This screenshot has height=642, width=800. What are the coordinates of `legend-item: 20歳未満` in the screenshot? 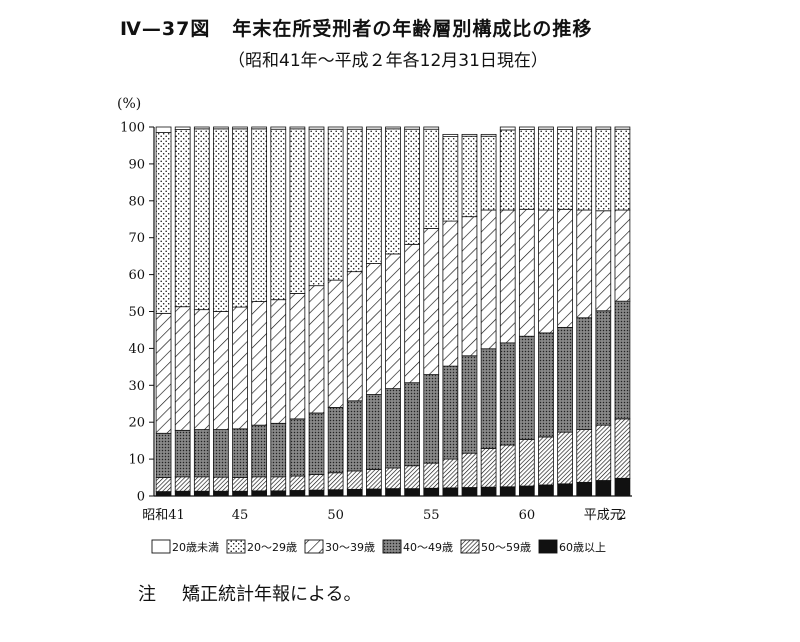 It's located at (185, 546).